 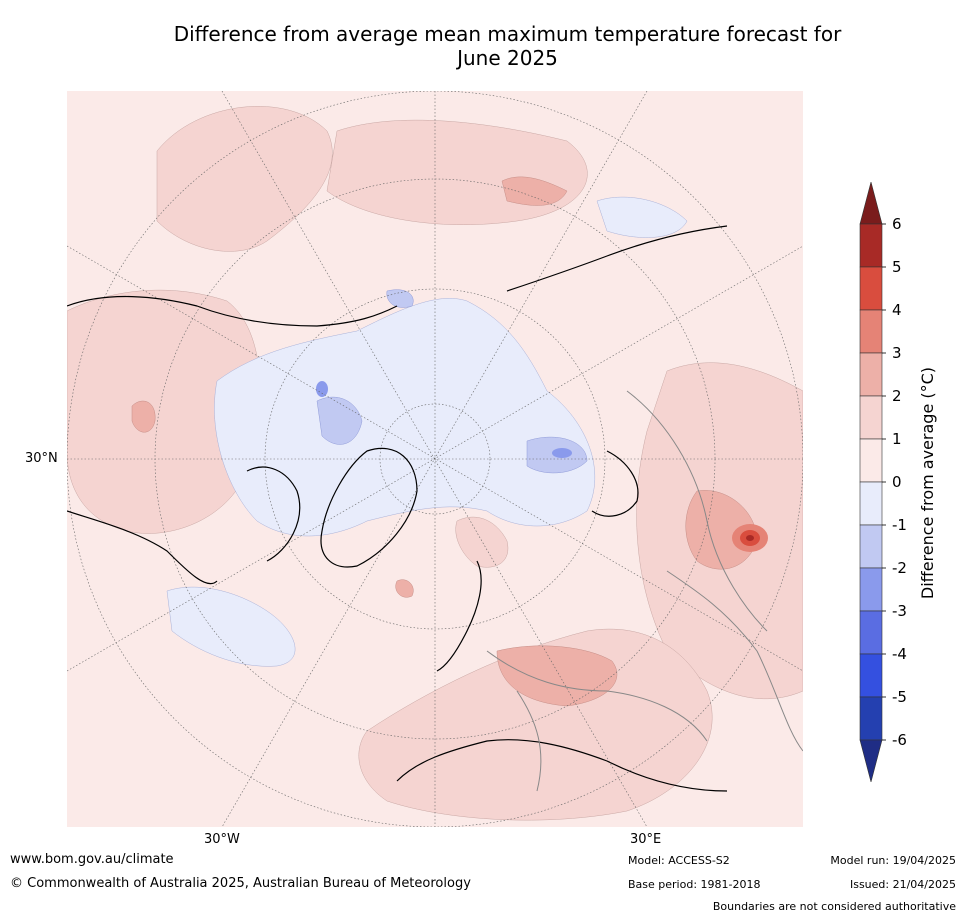 I want to click on longitude-label-30e: 30°E, so click(x=646, y=839).